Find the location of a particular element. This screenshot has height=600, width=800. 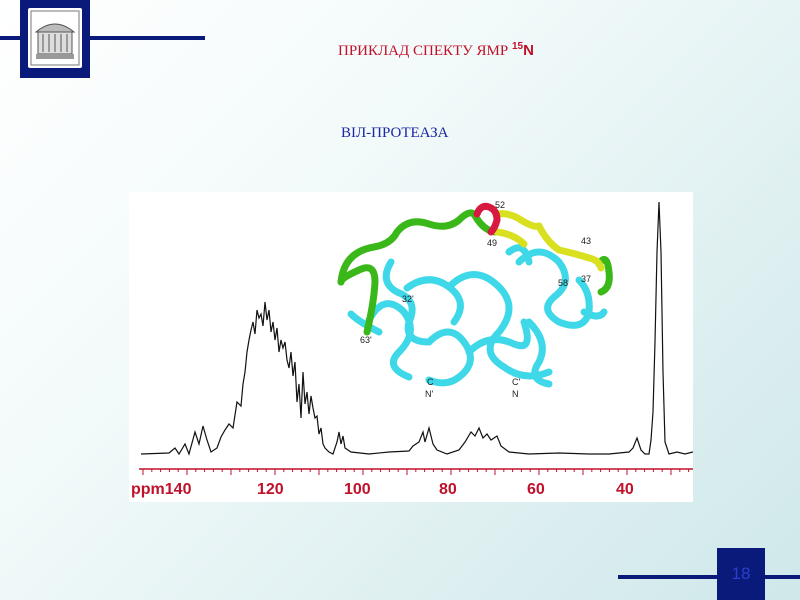

title-text: ПРИКЛАД СПЕКТУ ЯМР is located at coordinates (425, 51).